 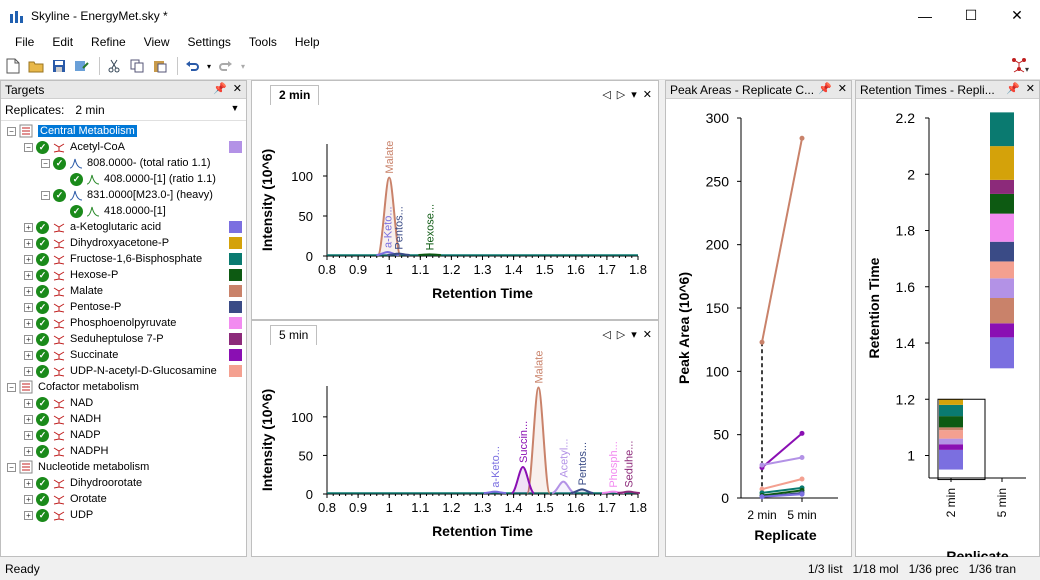 I want to click on tree-item: + ✓ NAD, so click(x=58, y=403).